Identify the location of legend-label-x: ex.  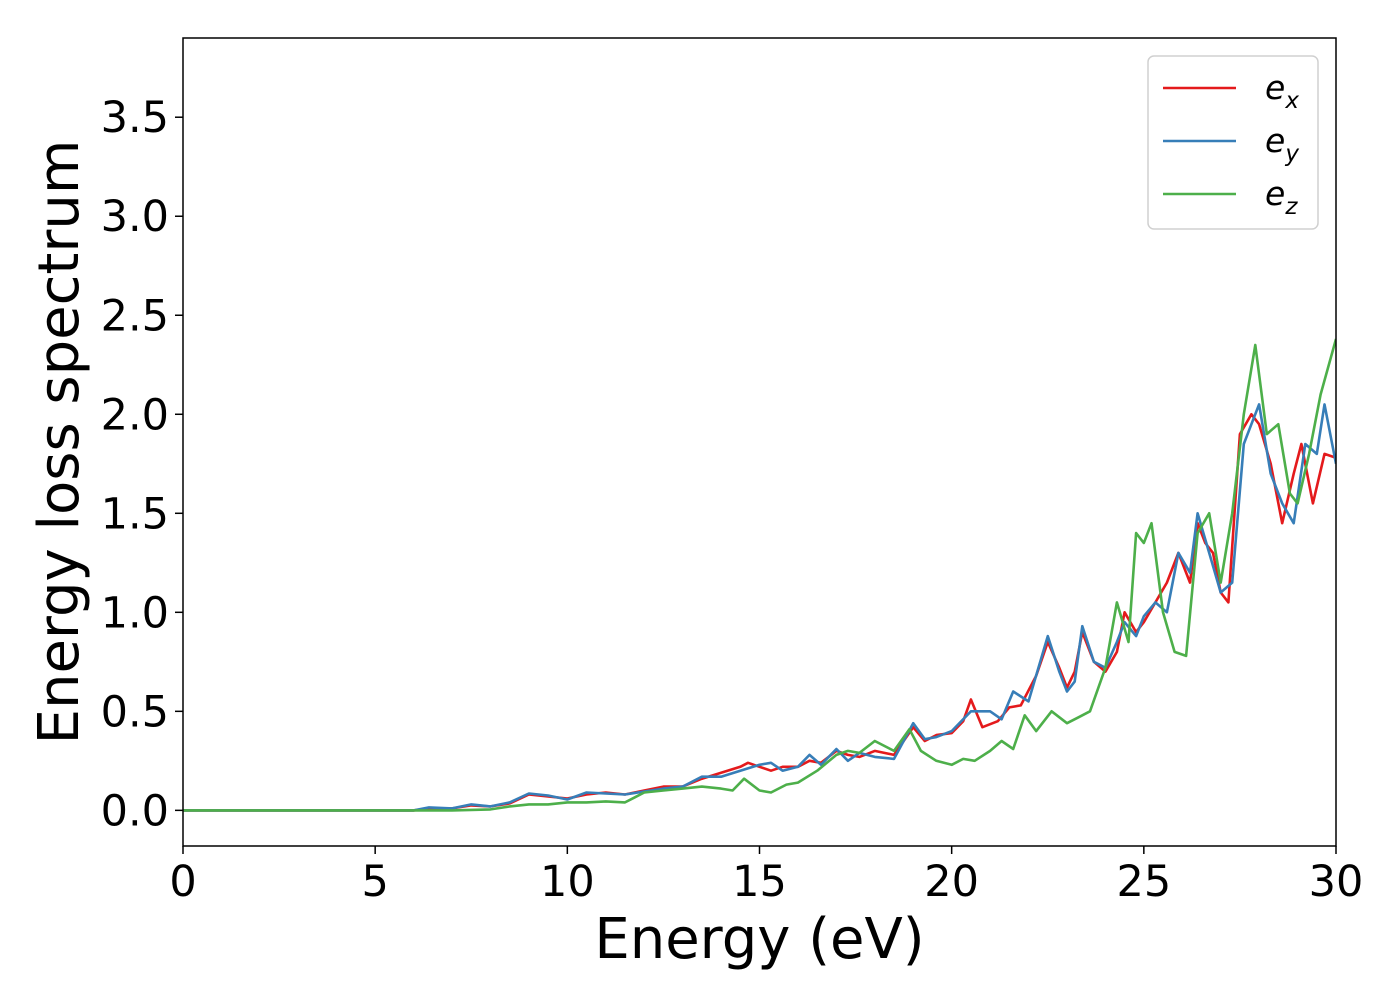
(1282, 91).